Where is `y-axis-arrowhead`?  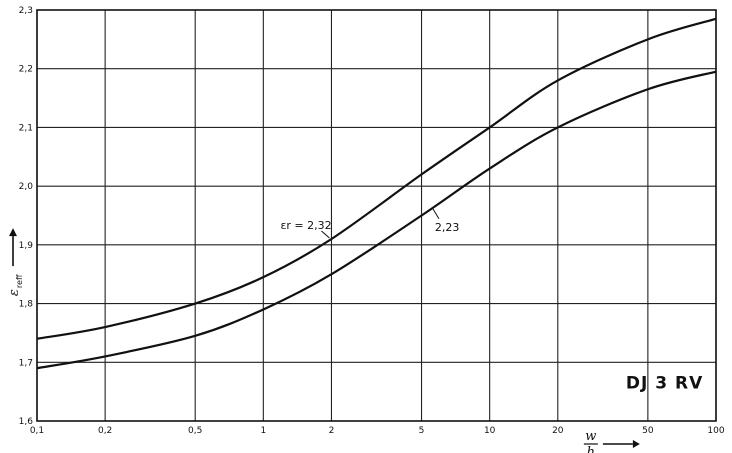
y-axis-arrowhead is located at coordinates (13, 232).